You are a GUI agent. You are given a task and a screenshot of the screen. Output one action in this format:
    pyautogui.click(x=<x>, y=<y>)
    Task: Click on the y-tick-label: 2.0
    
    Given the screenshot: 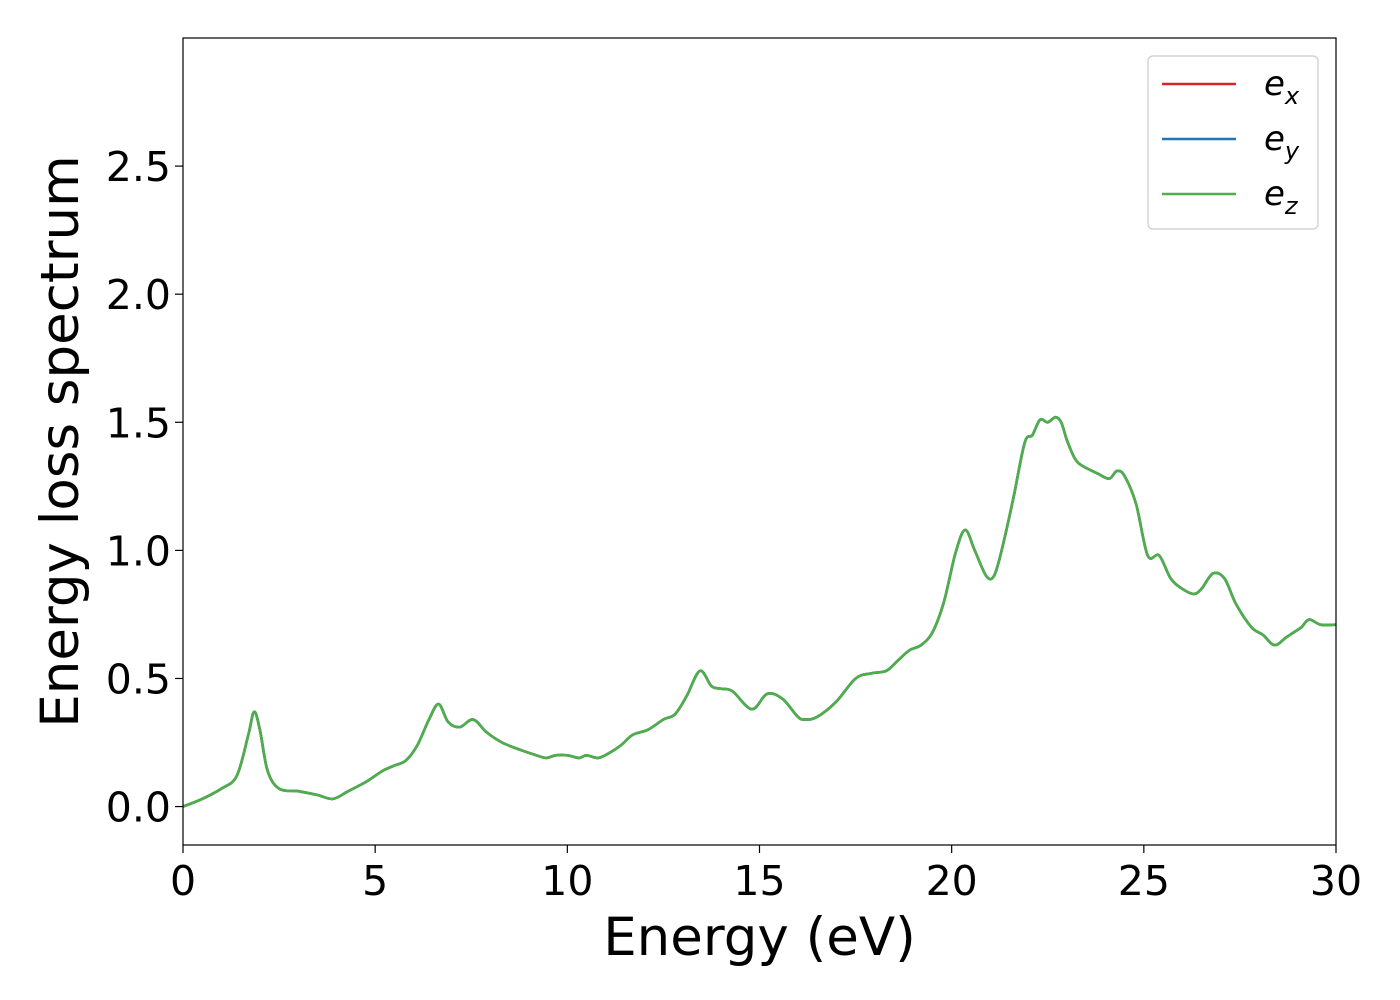 What is the action you would take?
    pyautogui.click(x=138, y=295)
    